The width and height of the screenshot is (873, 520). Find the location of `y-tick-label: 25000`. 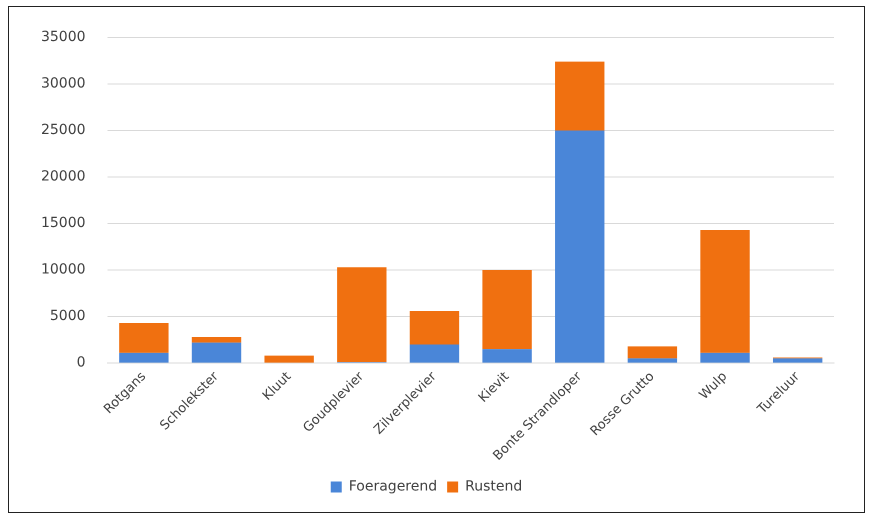

y-tick-label: 25000 is located at coordinates (63, 130).